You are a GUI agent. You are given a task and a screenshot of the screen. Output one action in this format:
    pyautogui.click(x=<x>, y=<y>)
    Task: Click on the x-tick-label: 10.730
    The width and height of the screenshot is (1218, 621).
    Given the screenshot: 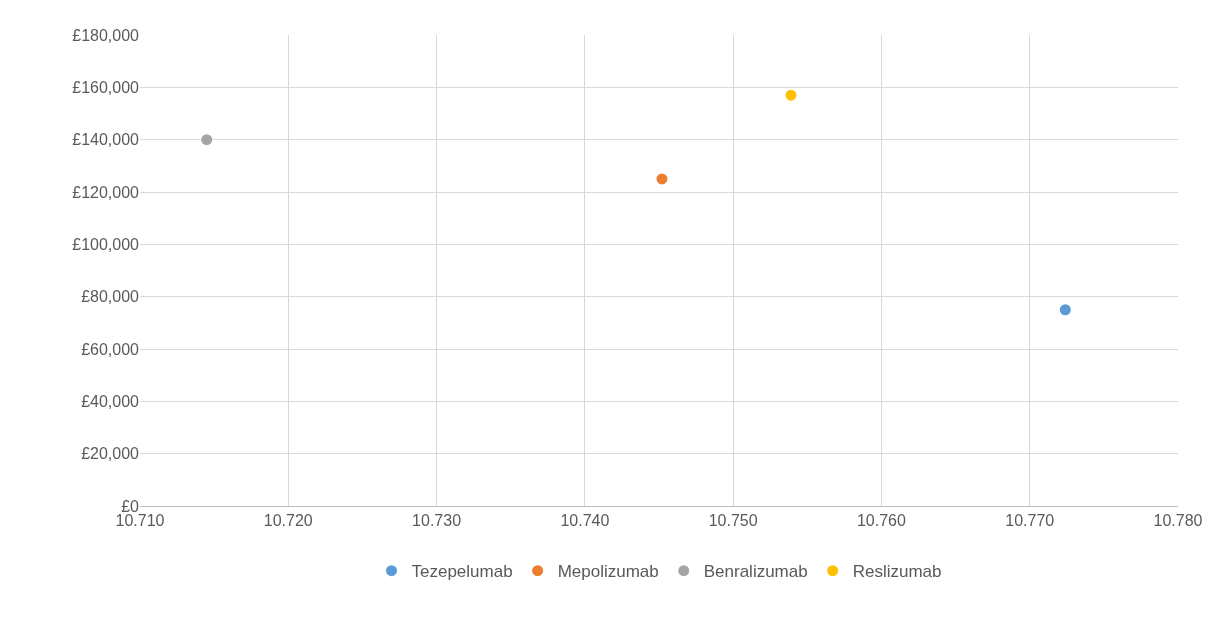 What is the action you would take?
    pyautogui.click(x=437, y=521)
    